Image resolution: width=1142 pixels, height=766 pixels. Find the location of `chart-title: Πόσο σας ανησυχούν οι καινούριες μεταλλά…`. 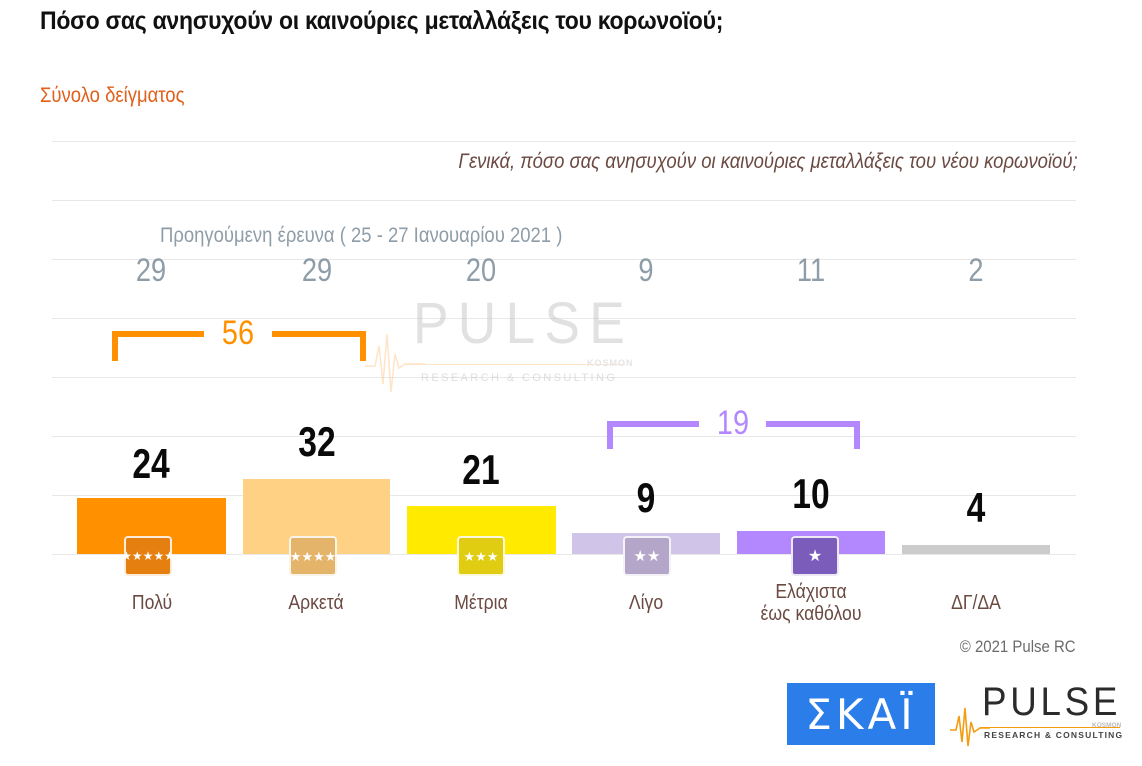

chart-title: Πόσο σας ανησυχούν οι καινούριες μεταλλά… is located at coordinates (382, 21).